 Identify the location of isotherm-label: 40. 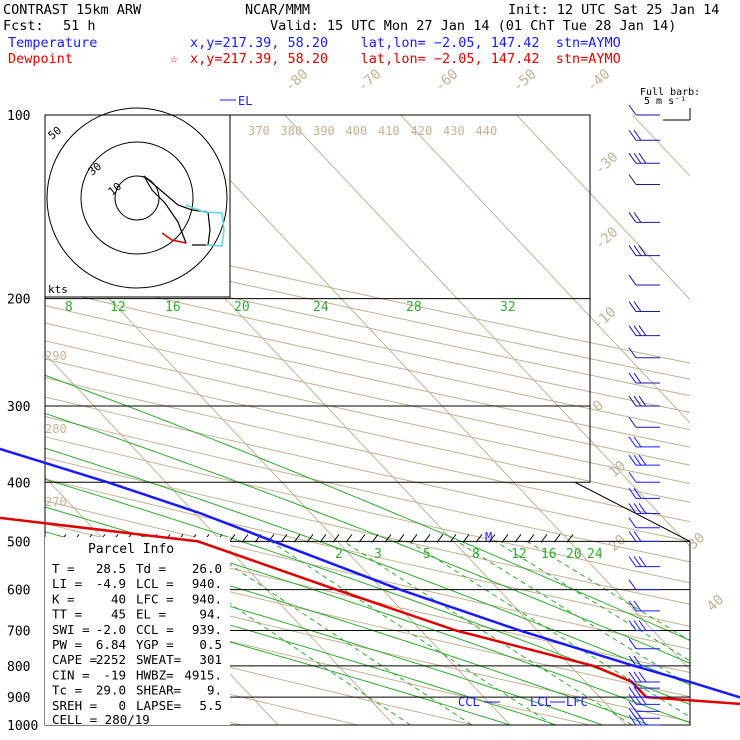
(715, 603).